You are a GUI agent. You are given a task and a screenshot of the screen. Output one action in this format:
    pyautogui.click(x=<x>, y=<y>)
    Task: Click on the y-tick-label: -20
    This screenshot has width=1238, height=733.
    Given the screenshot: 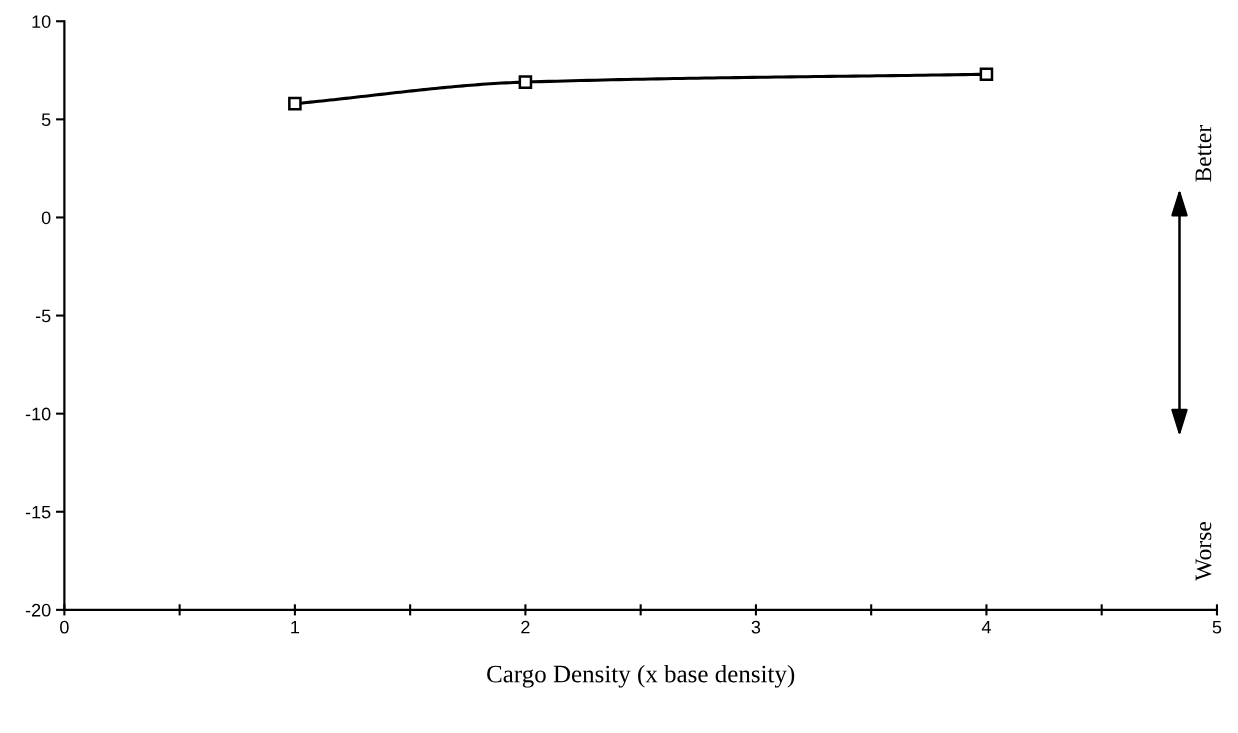 What is the action you would take?
    pyautogui.click(x=38, y=610)
    